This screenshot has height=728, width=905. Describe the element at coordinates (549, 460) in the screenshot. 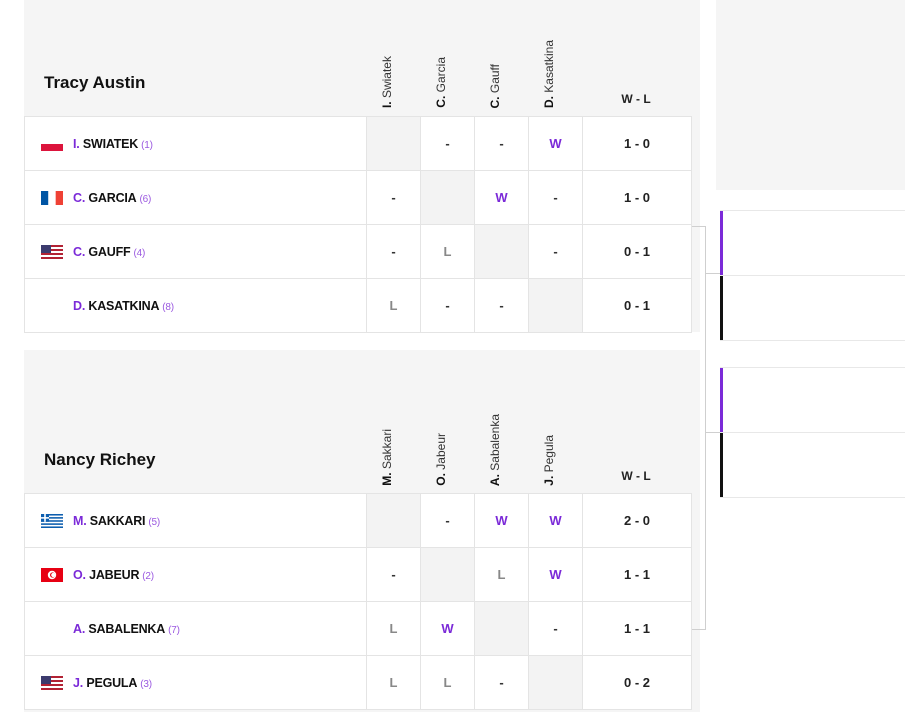

I see `column-header-pegula: J. Pegula` at that location.